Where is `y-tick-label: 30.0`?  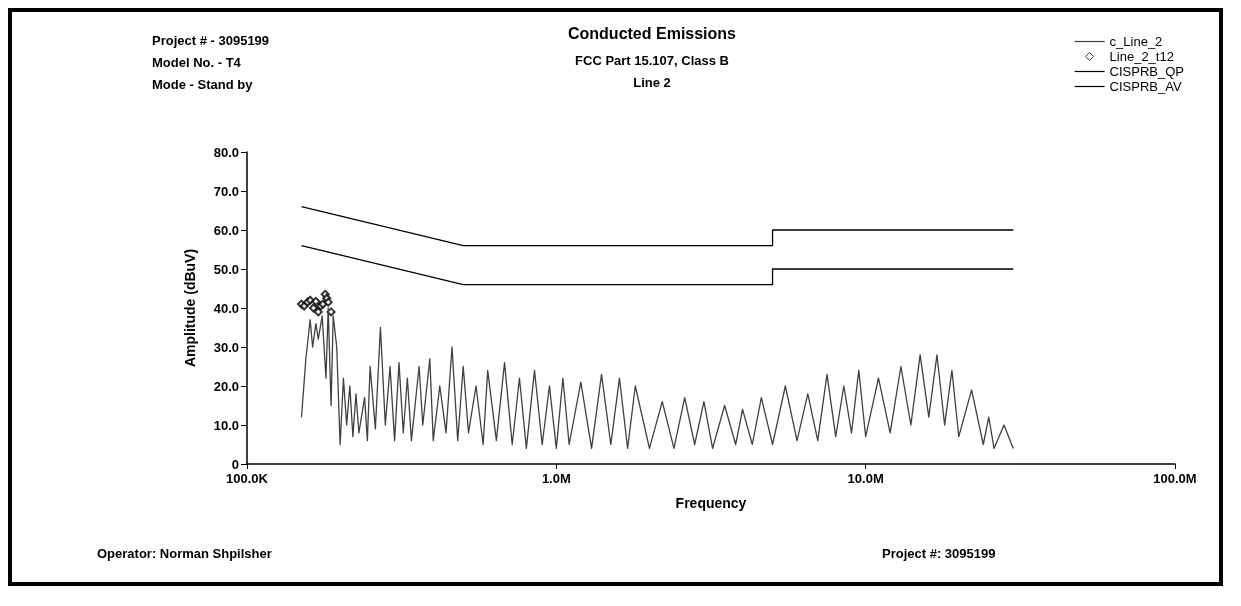
y-tick-label: 30.0 is located at coordinates (226, 347).